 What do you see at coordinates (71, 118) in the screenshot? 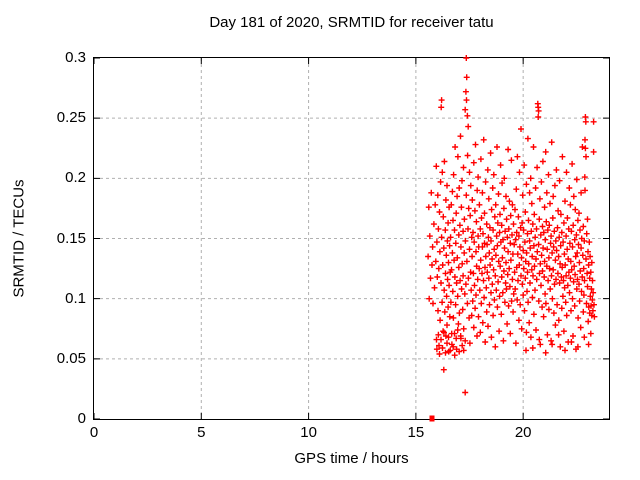
I see `y-tick-label: 0.25` at bounding box center [71, 118].